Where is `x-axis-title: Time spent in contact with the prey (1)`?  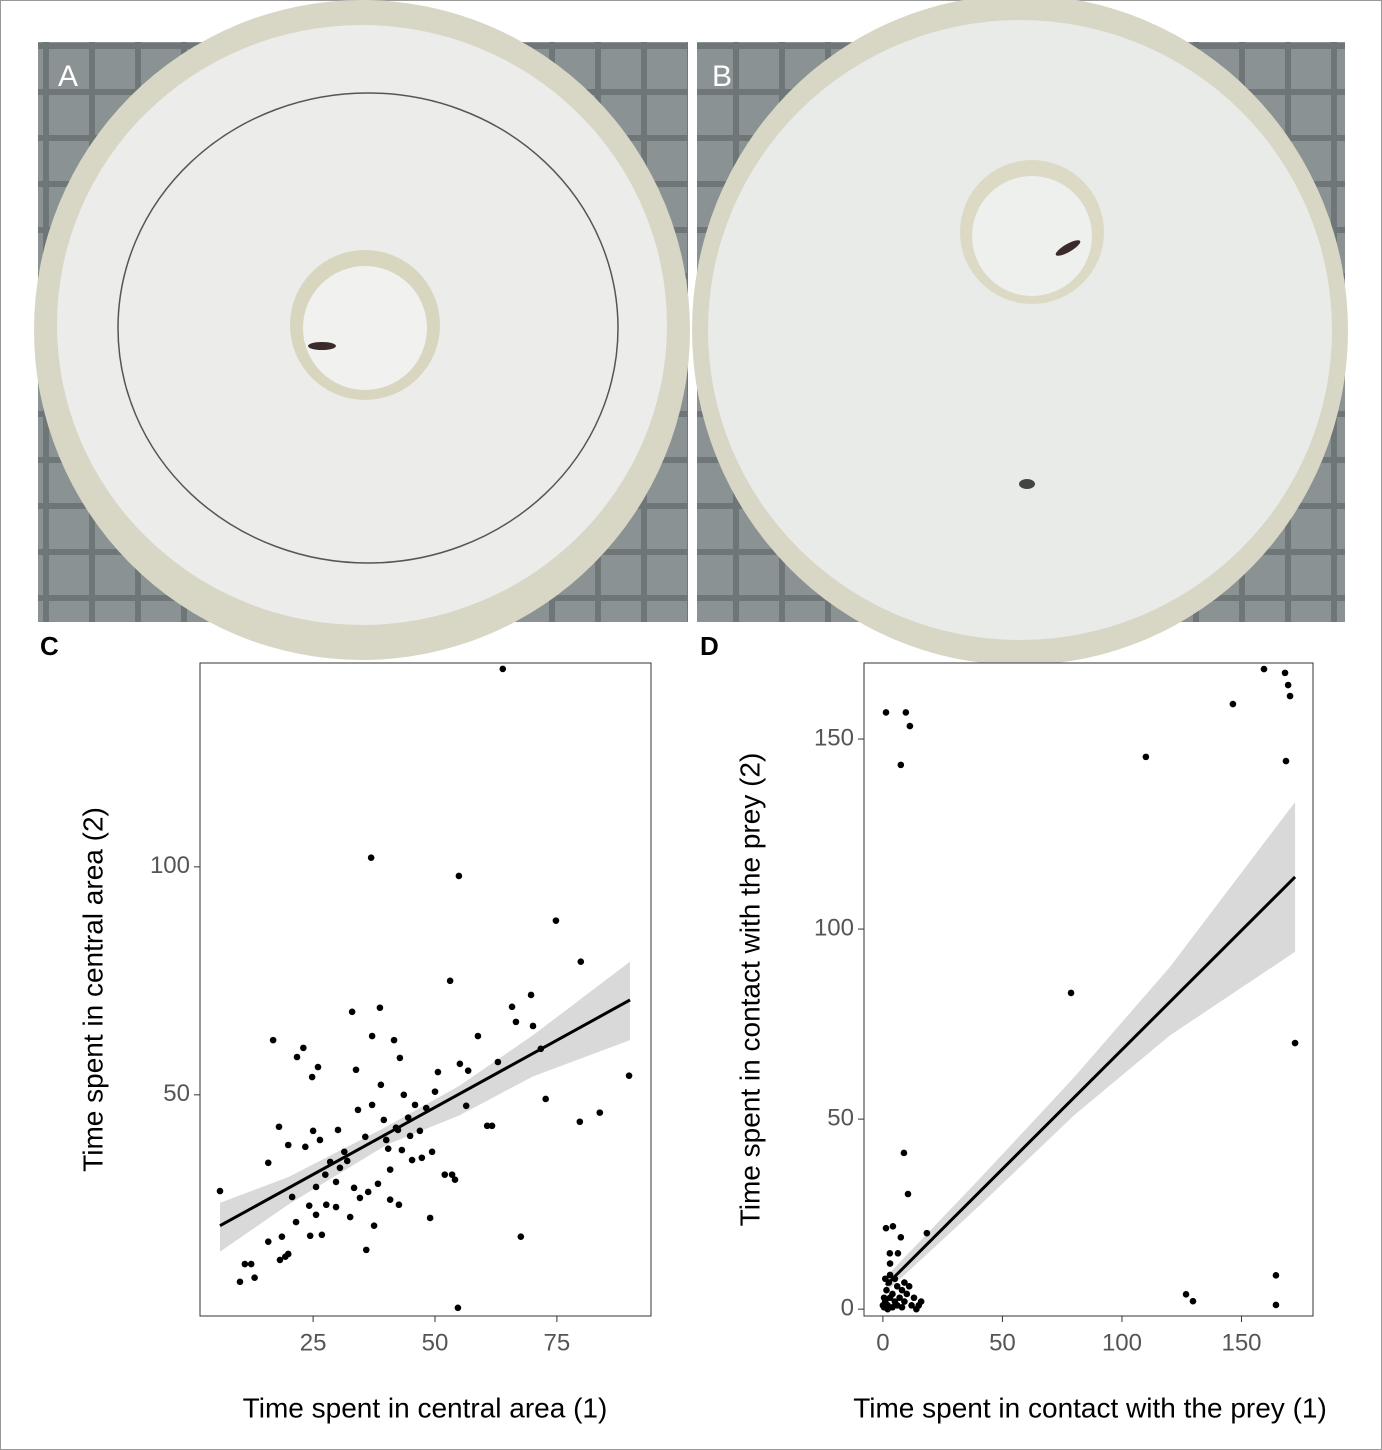 x-axis-title: Time spent in contact with the prey (1) is located at coordinates (1090, 1407).